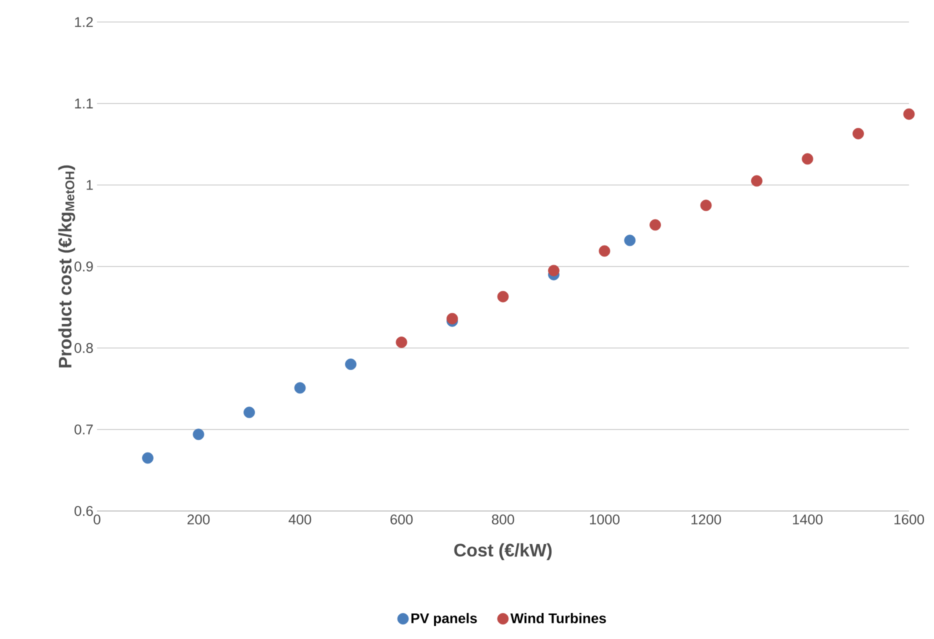 This screenshot has height=639, width=934. Describe the element at coordinates (83, 267) in the screenshot. I see `y-tick-label: 0.9` at that location.